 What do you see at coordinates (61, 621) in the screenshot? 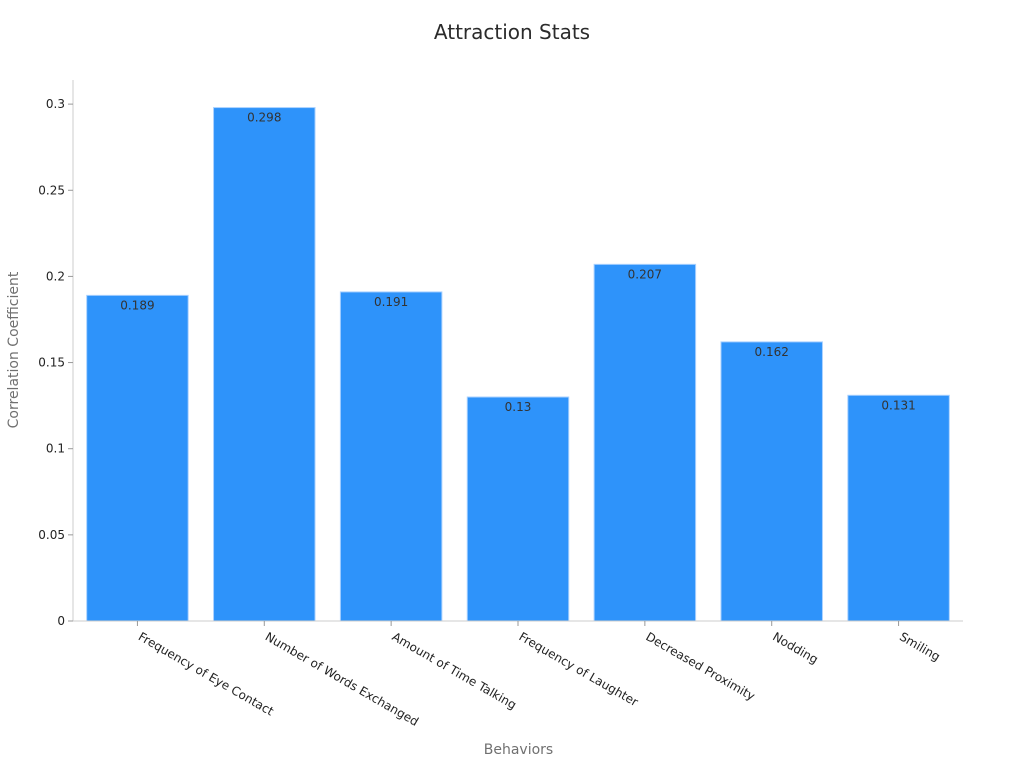
I see `y-tick-label: 0` at bounding box center [61, 621].